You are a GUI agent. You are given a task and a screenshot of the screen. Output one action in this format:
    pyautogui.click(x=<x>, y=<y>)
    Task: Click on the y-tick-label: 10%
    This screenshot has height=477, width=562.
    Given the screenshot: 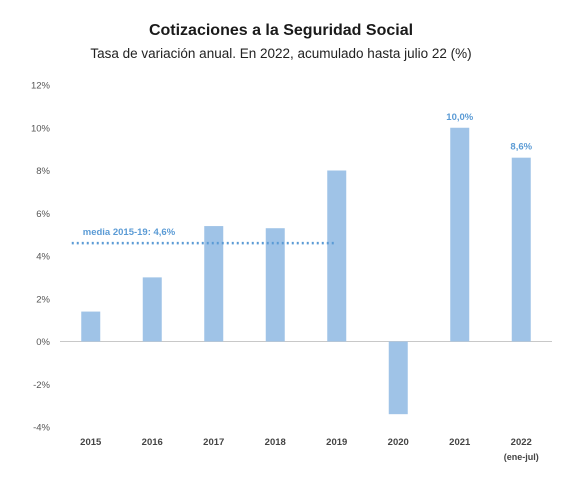 What is the action you would take?
    pyautogui.click(x=41, y=128)
    